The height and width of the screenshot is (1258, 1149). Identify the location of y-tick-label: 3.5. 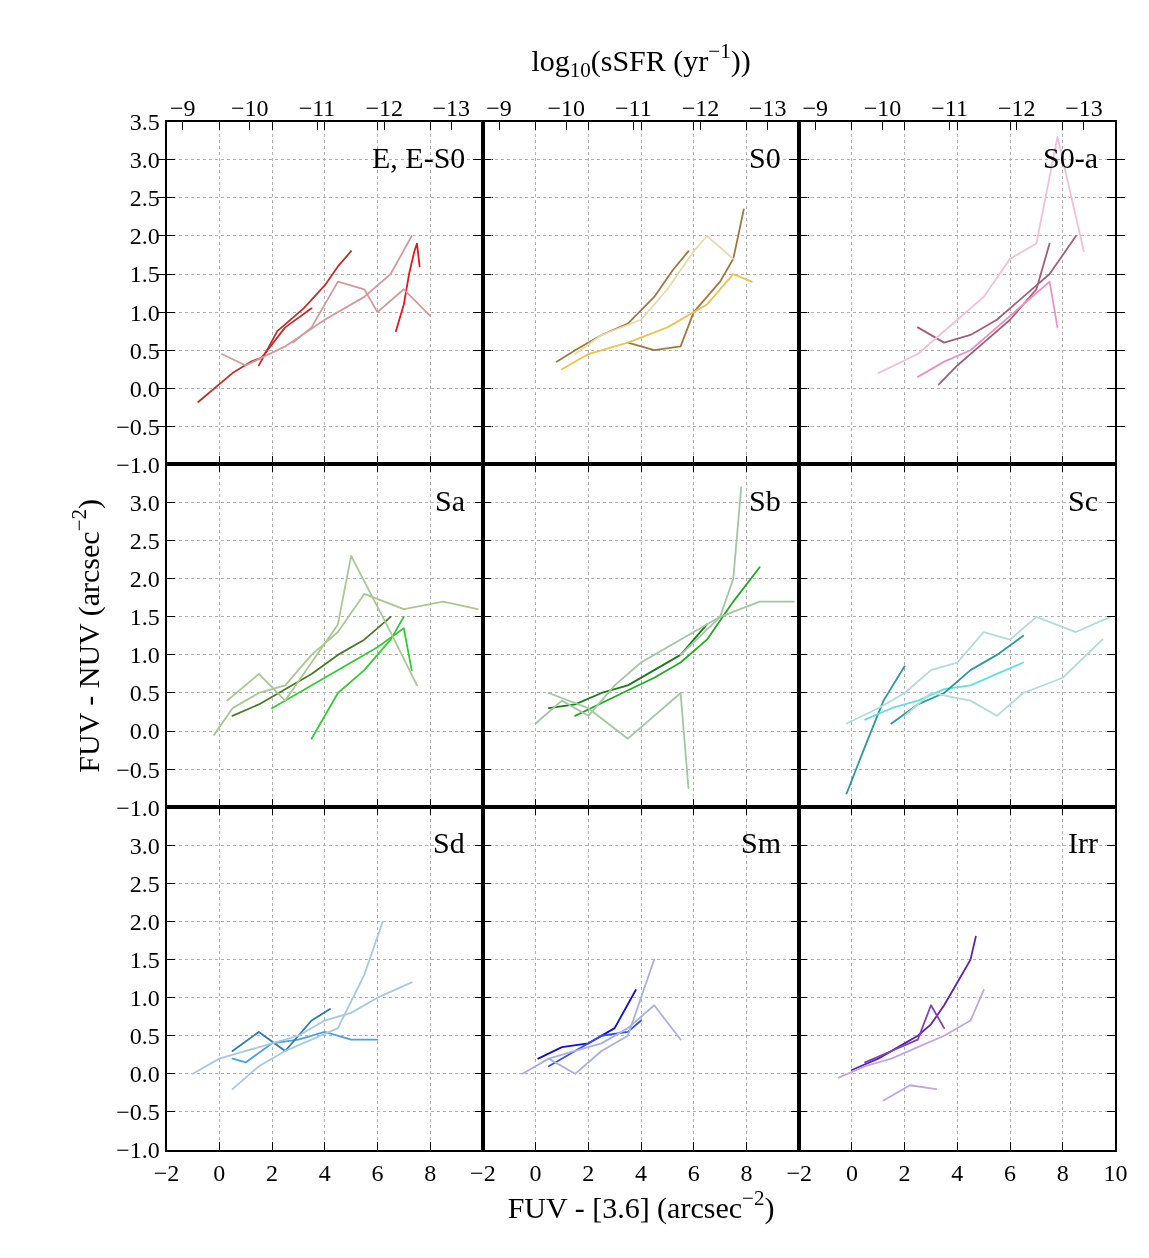
(144, 122).